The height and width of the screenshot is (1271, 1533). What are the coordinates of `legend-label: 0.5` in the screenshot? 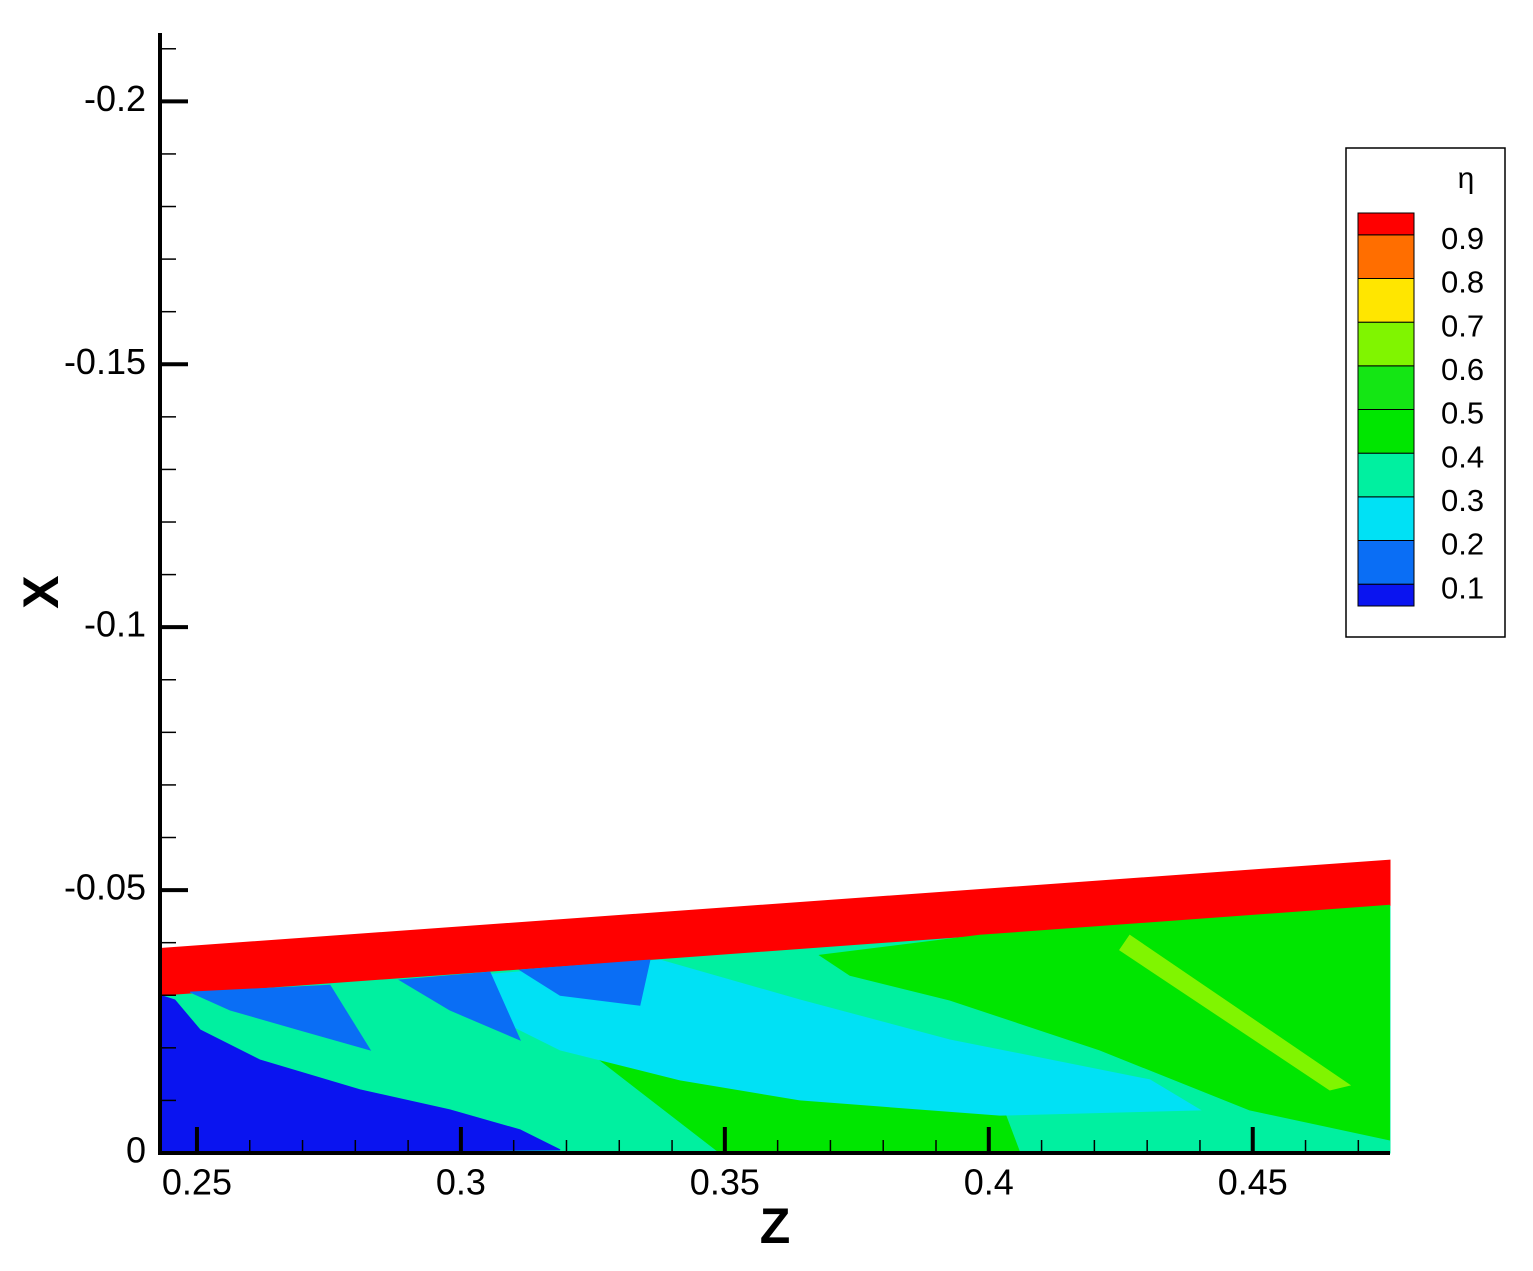 It's located at (1462, 413).